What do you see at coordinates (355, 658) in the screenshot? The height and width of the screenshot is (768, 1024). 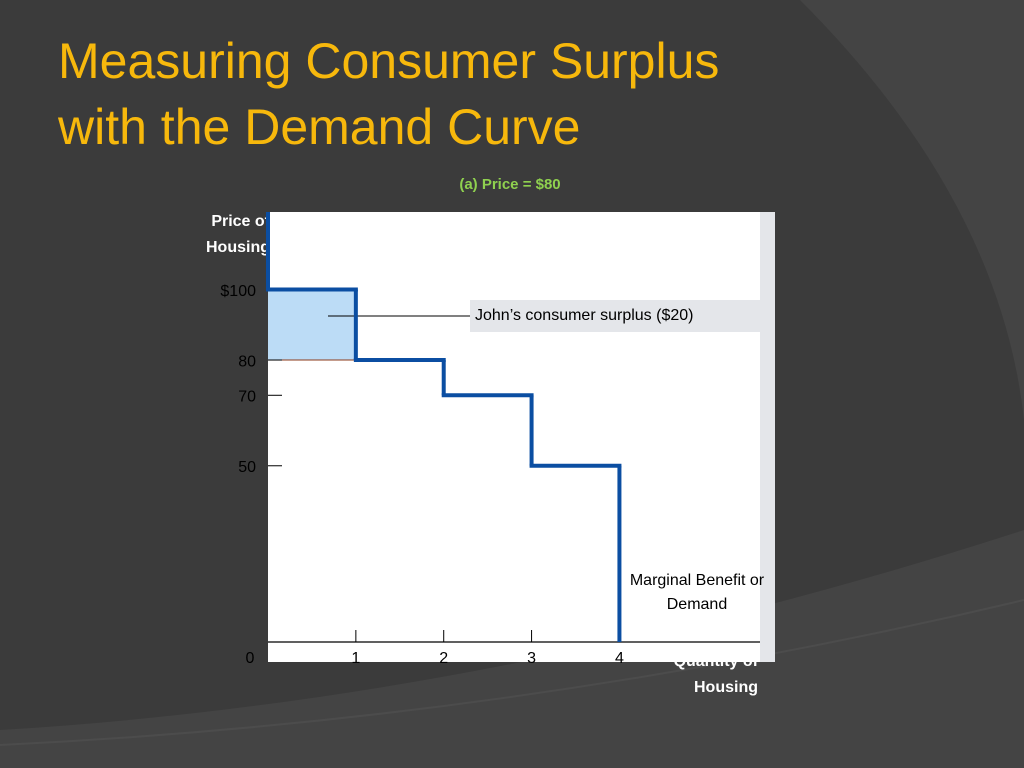 I see `x-tick-label: 1` at bounding box center [355, 658].